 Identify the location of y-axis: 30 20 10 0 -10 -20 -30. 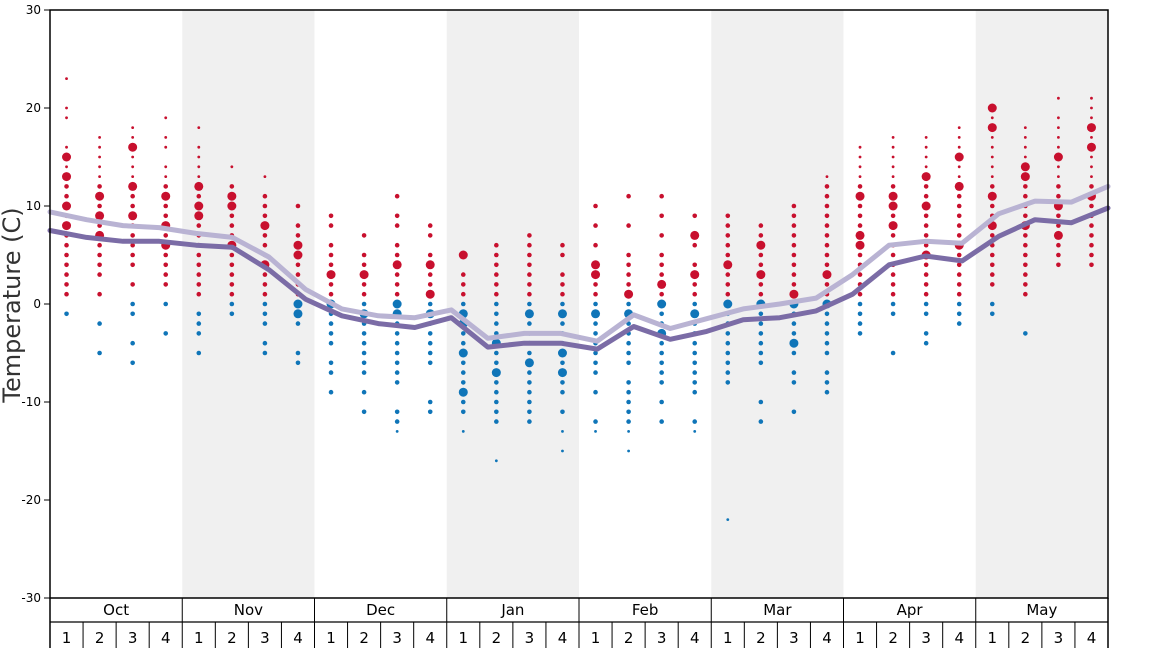
(35, 304).